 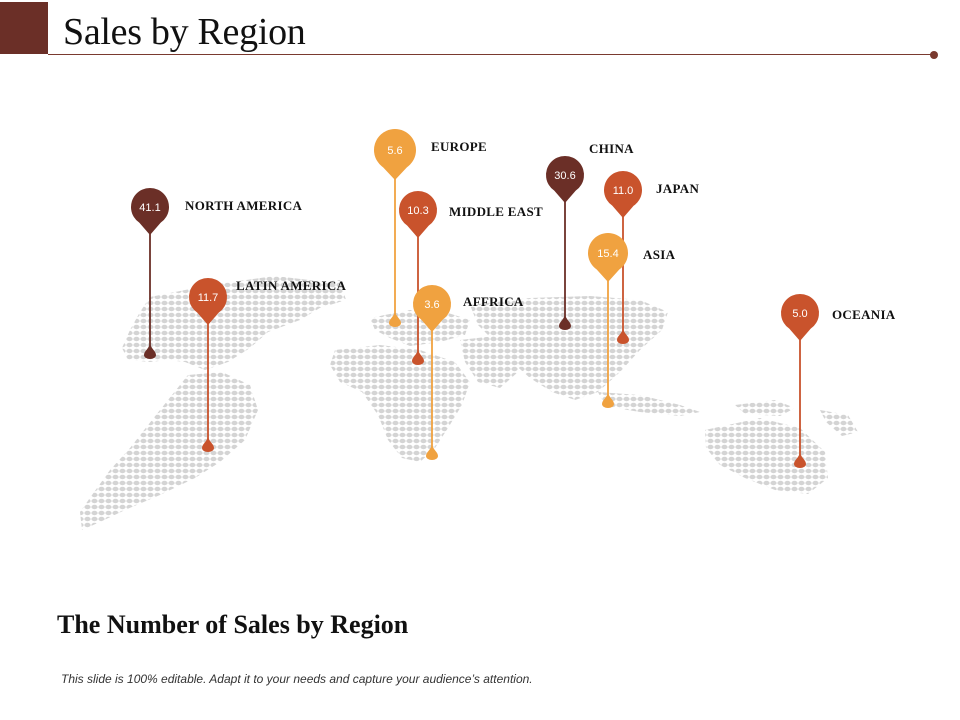 What do you see at coordinates (838, 380) in the screenshot?
I see `map-pin-oceania: 5.0 OCEANIA` at bounding box center [838, 380].